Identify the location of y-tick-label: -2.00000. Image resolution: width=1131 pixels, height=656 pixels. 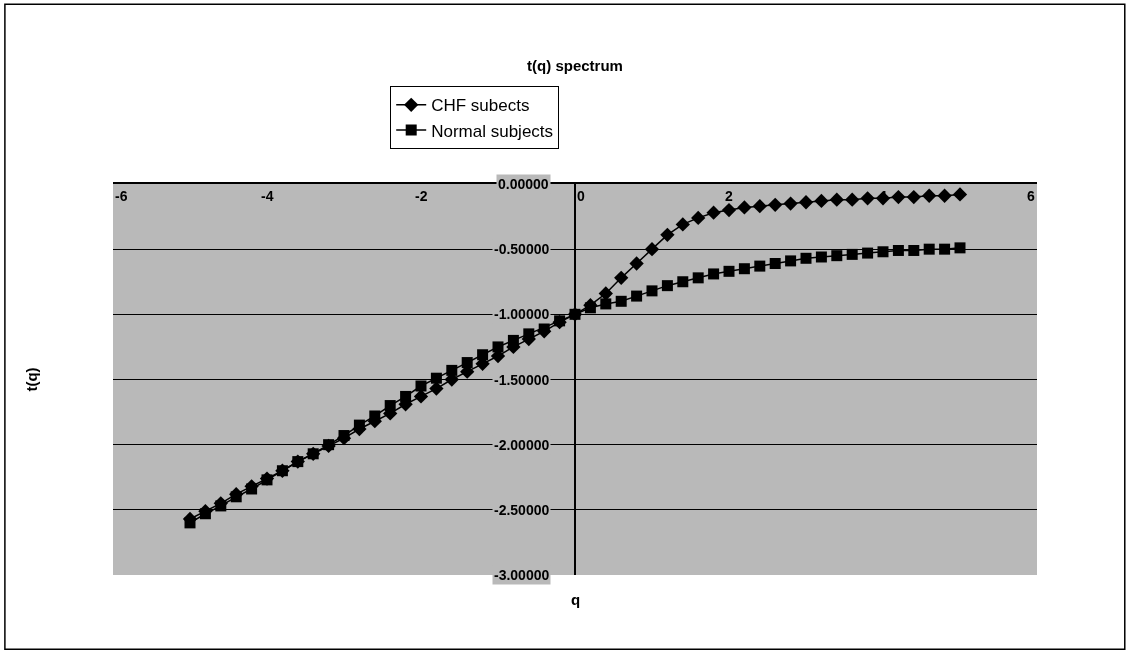
(522, 445).